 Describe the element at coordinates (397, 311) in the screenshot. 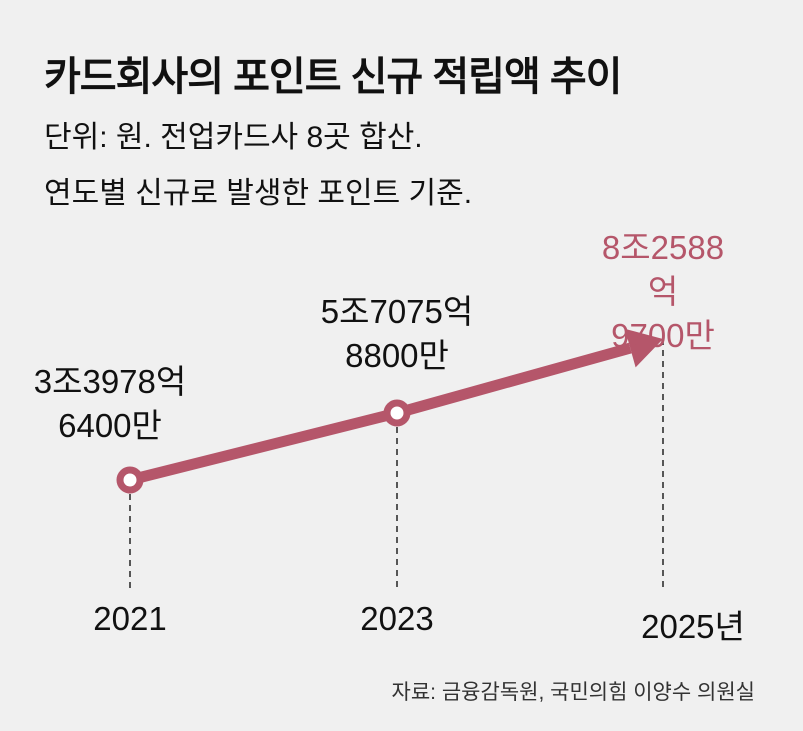

I see `data-label-line: 5조7075억` at that location.